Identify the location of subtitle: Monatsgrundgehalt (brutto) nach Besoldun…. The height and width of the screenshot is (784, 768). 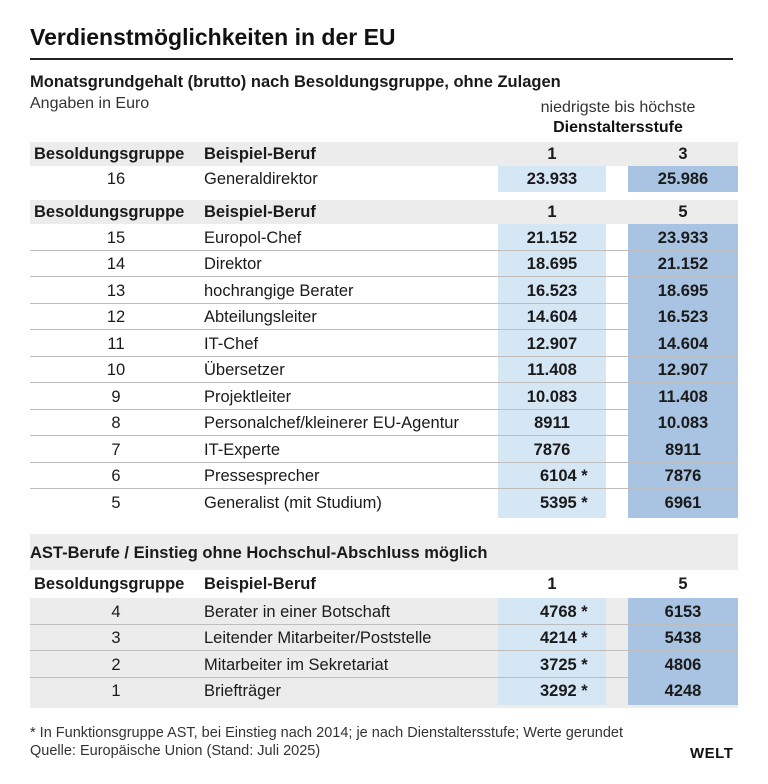
(295, 82).